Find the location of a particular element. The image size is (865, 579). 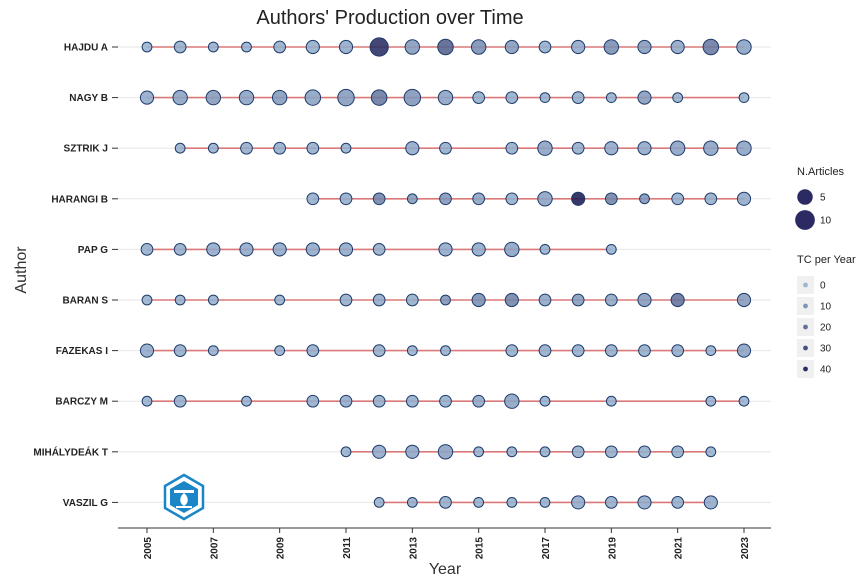

y-axis-title: Author is located at coordinates (21, 270).